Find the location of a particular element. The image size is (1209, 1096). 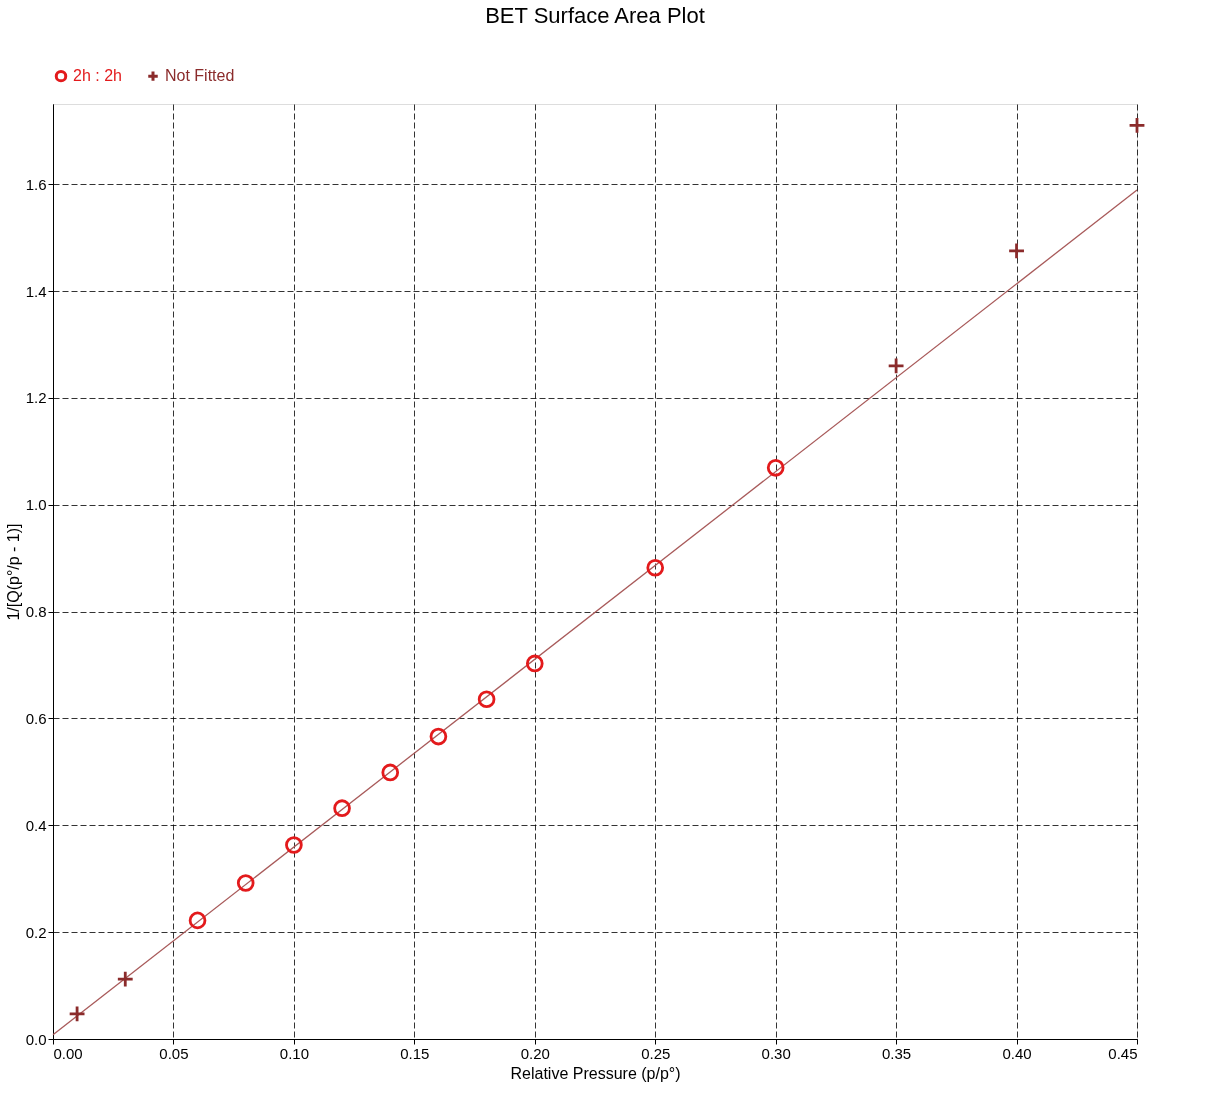

x-axis-title: Relative Pressure (p/p°) is located at coordinates (595, 1073).